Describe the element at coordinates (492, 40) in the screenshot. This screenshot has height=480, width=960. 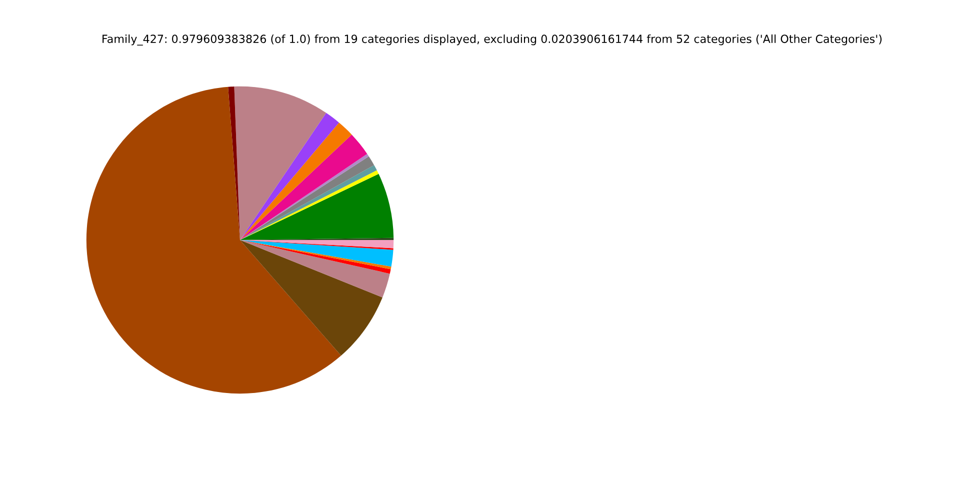
I see `text: Family_427: 0.979609383826 (of 1.0) from 19 categories displayed, excluding 0.0203906161744 from 52 categories ('All Other Categories')` at that location.